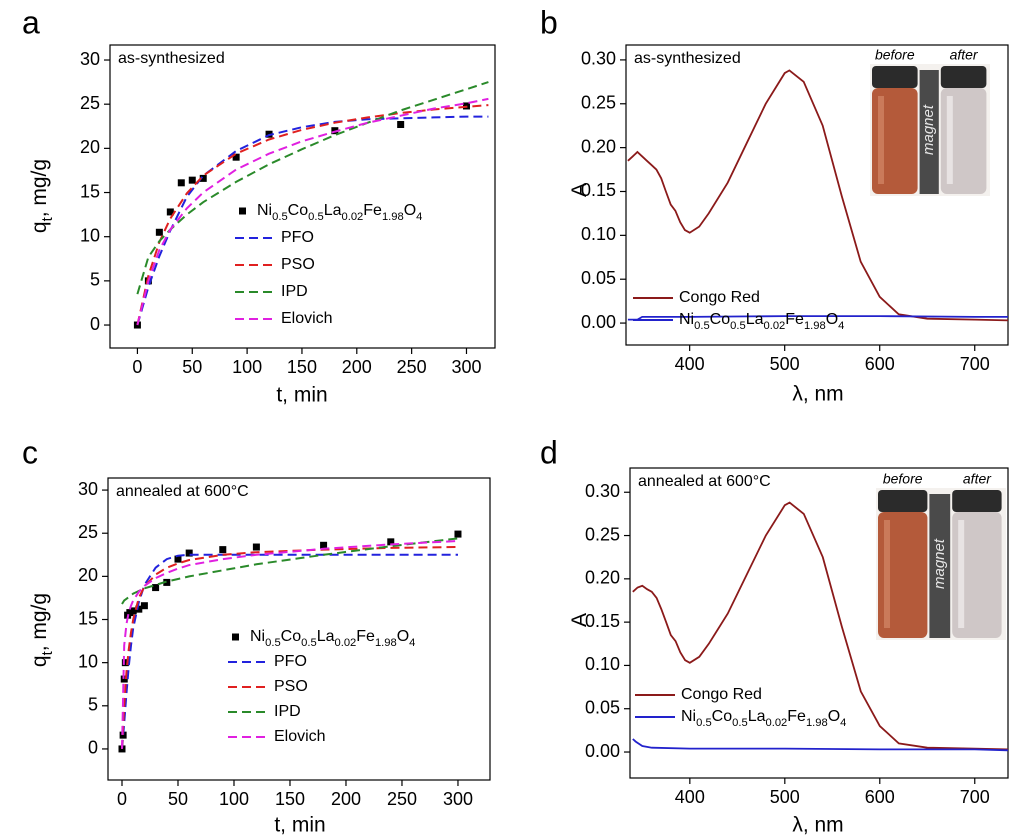 This screenshot has width=1016, height=837. What do you see at coordinates (458, 799) in the screenshot?
I see `x-tick-label: 300` at bounding box center [458, 799].